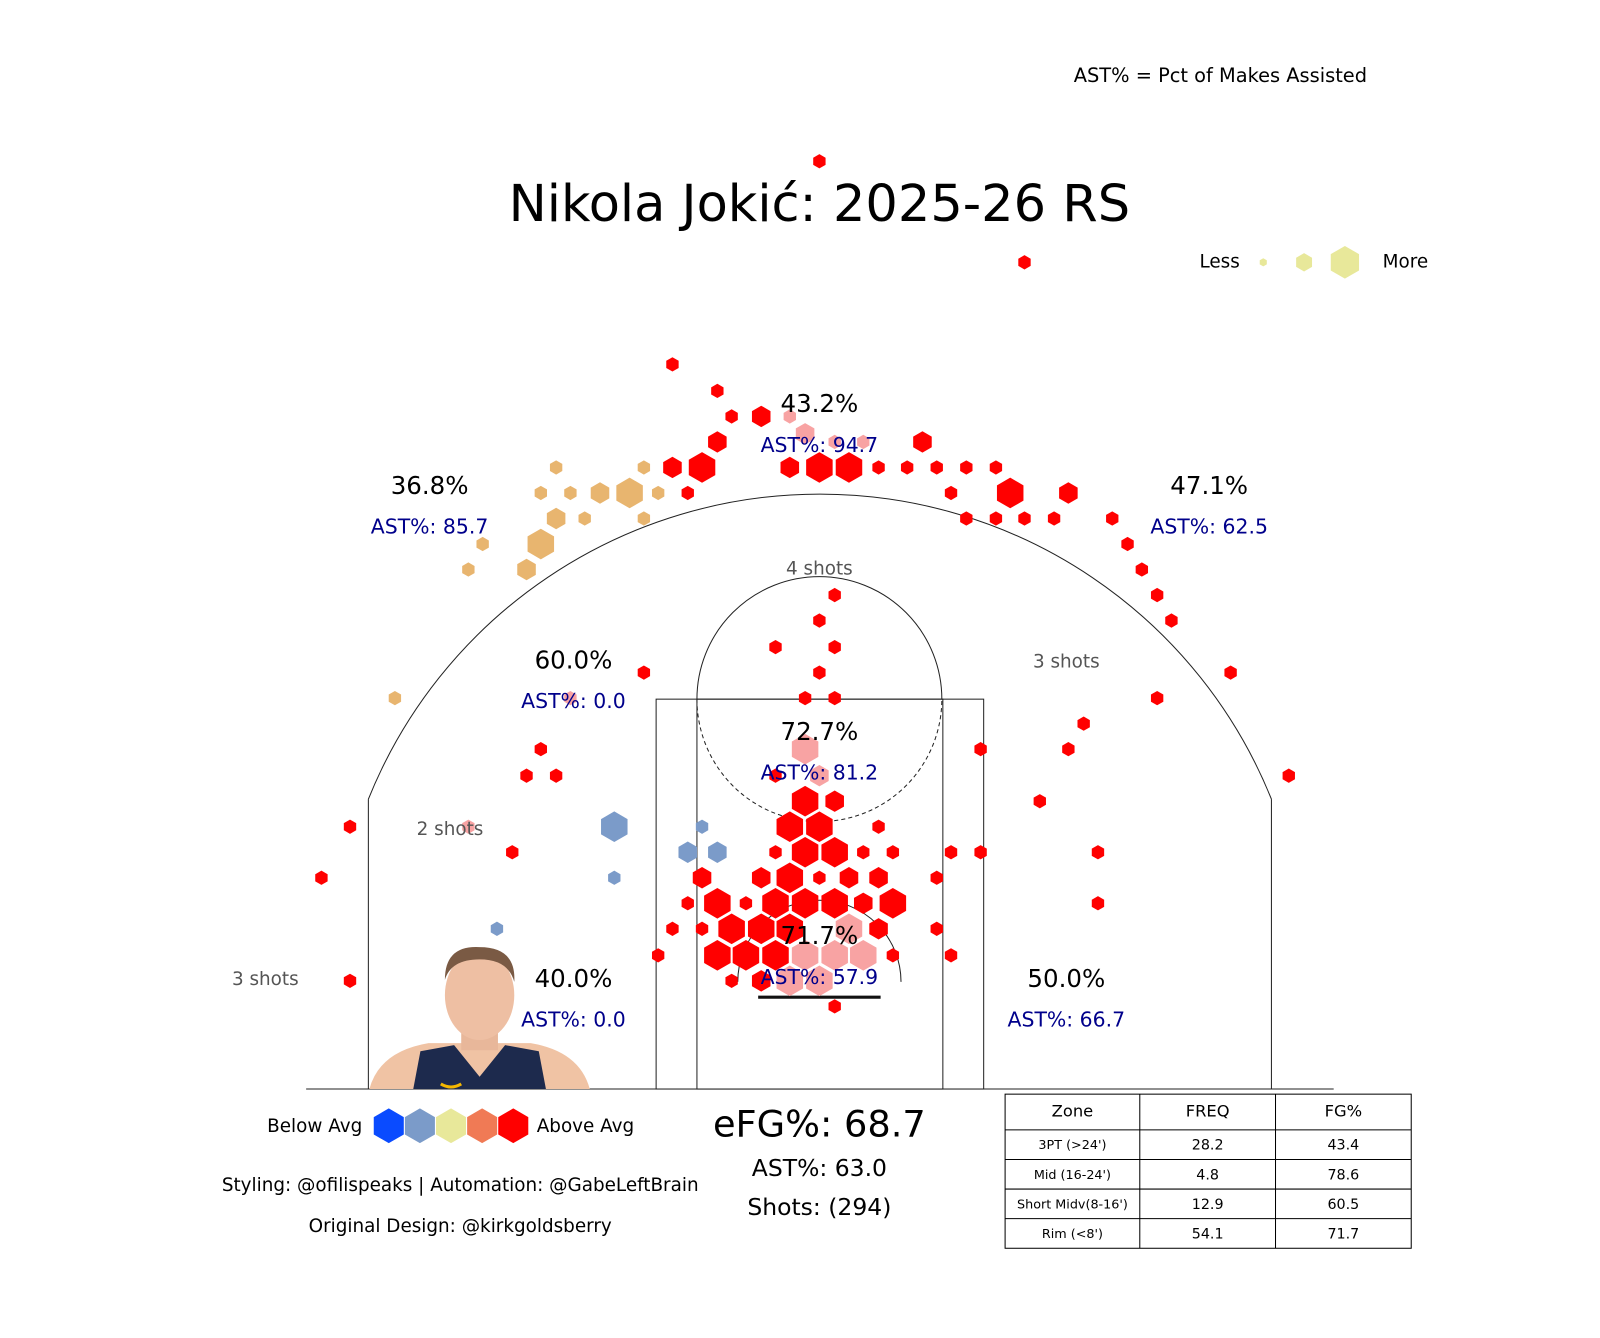  I want to click on zone-ast: AST%: 62.5, so click(1209, 527).